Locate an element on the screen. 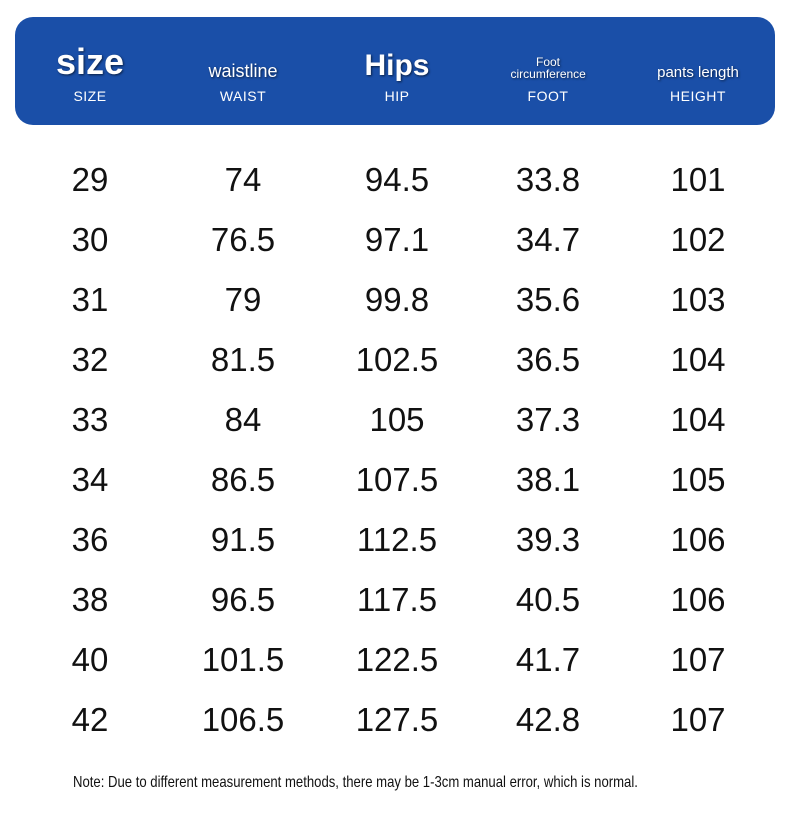  table-cell: 38 is located at coordinates (90, 599).